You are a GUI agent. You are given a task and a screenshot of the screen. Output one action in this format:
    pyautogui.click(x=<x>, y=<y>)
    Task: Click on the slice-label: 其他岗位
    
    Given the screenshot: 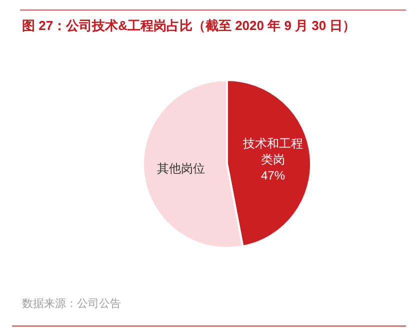 What is the action you would take?
    pyautogui.click(x=181, y=168)
    